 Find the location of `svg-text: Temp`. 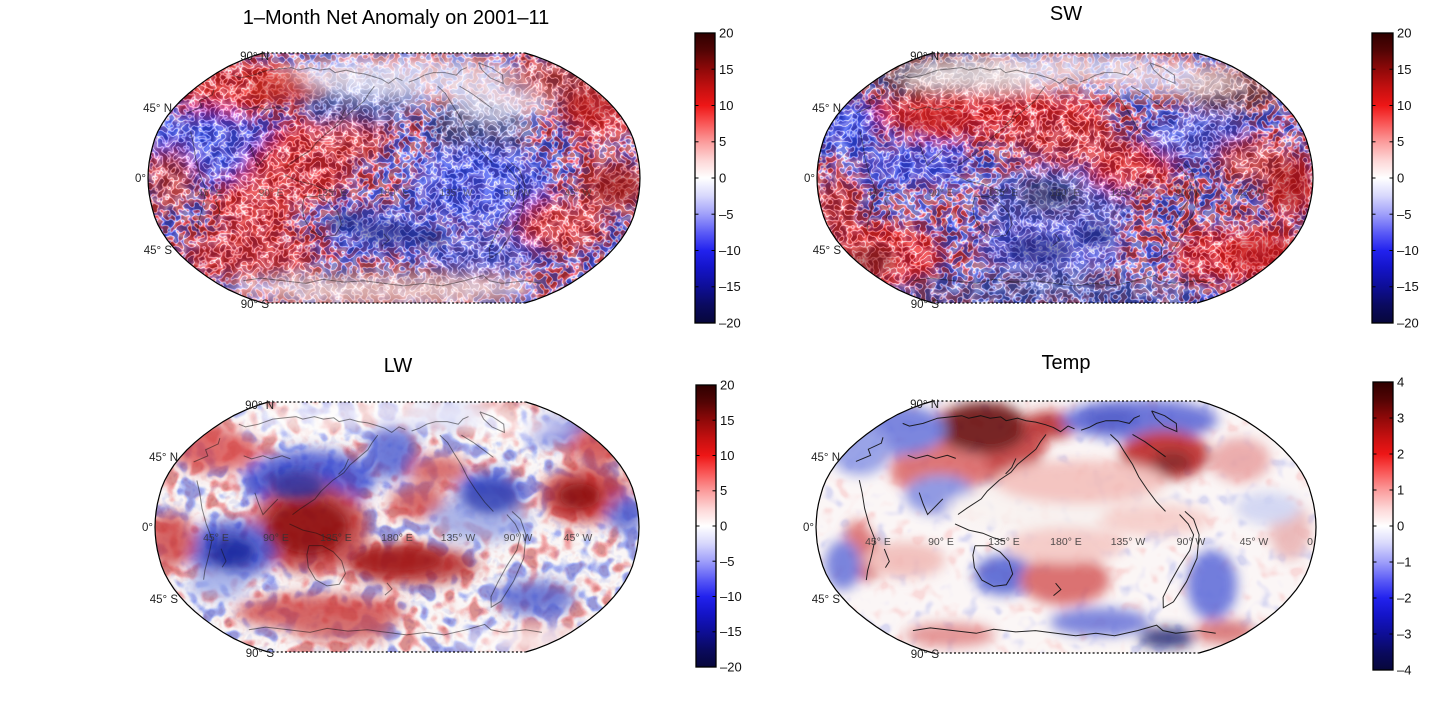

svg-text: Temp is located at coordinates (1066, 363).